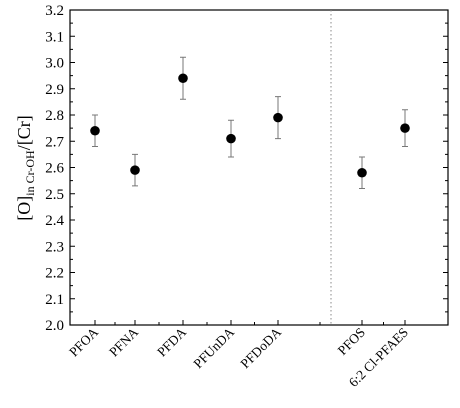 Image resolution: width=460 pixels, height=408 pixels. Describe the element at coordinates (30, 173) in the screenshot. I see `y-axis-title-sub: in Cr-OH` at that location.